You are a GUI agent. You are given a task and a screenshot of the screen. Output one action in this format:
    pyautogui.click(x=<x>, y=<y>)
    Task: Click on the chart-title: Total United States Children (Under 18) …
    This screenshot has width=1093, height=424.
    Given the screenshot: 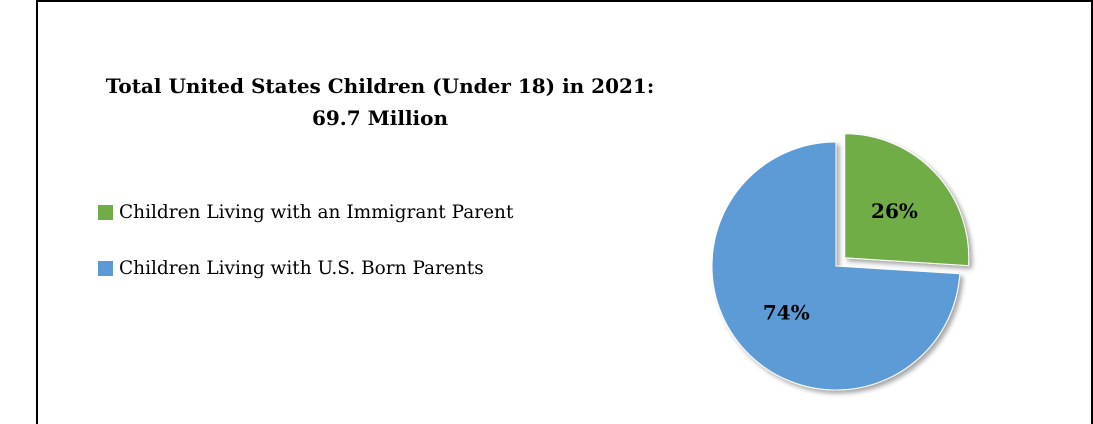 What is the action you would take?
    pyautogui.click(x=380, y=86)
    